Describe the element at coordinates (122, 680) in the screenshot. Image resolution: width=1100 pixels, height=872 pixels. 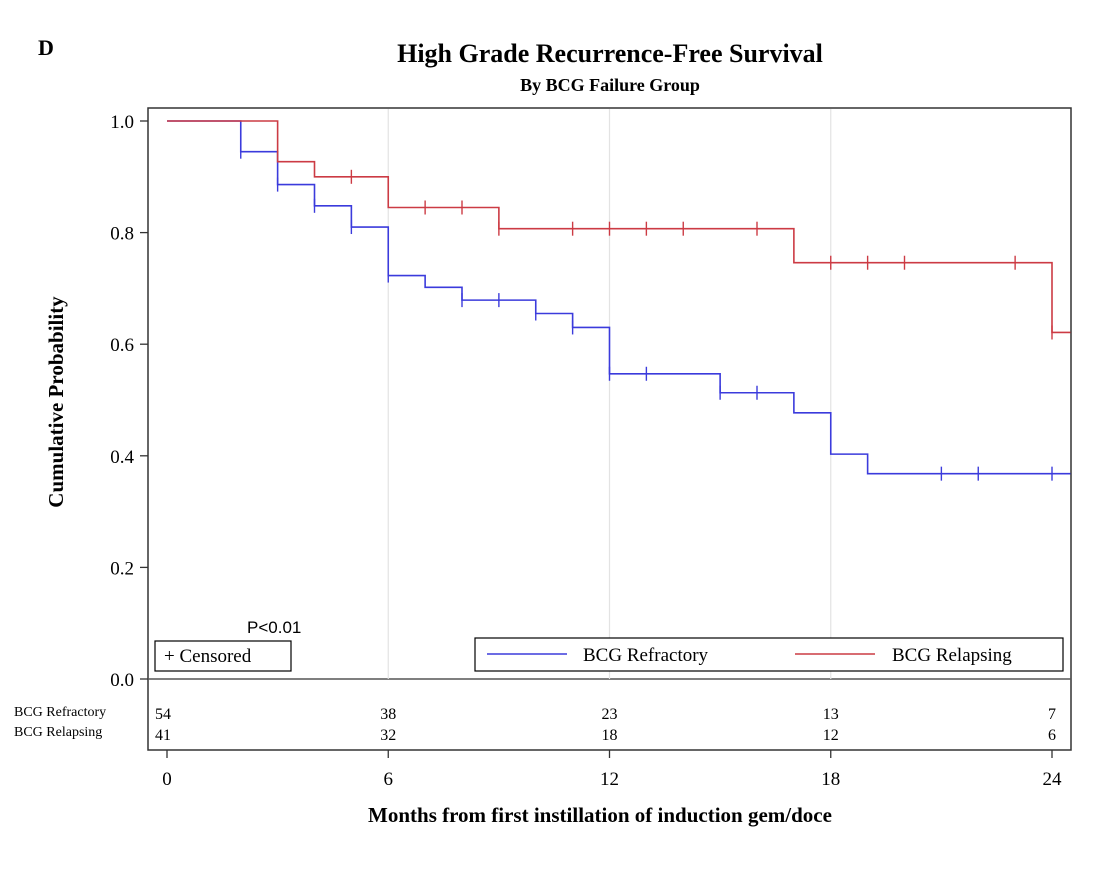
I see `y-tick-label: 0.0` at that location.